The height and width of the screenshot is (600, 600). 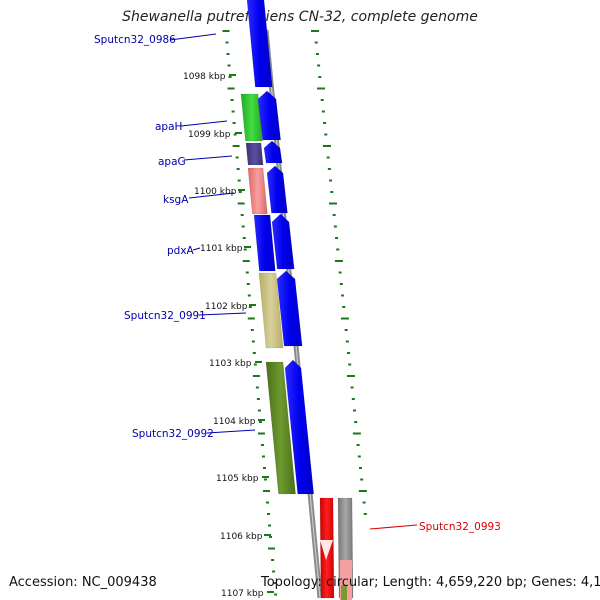 I want to click on gene-label-ksga: ksgA, so click(x=176, y=200).